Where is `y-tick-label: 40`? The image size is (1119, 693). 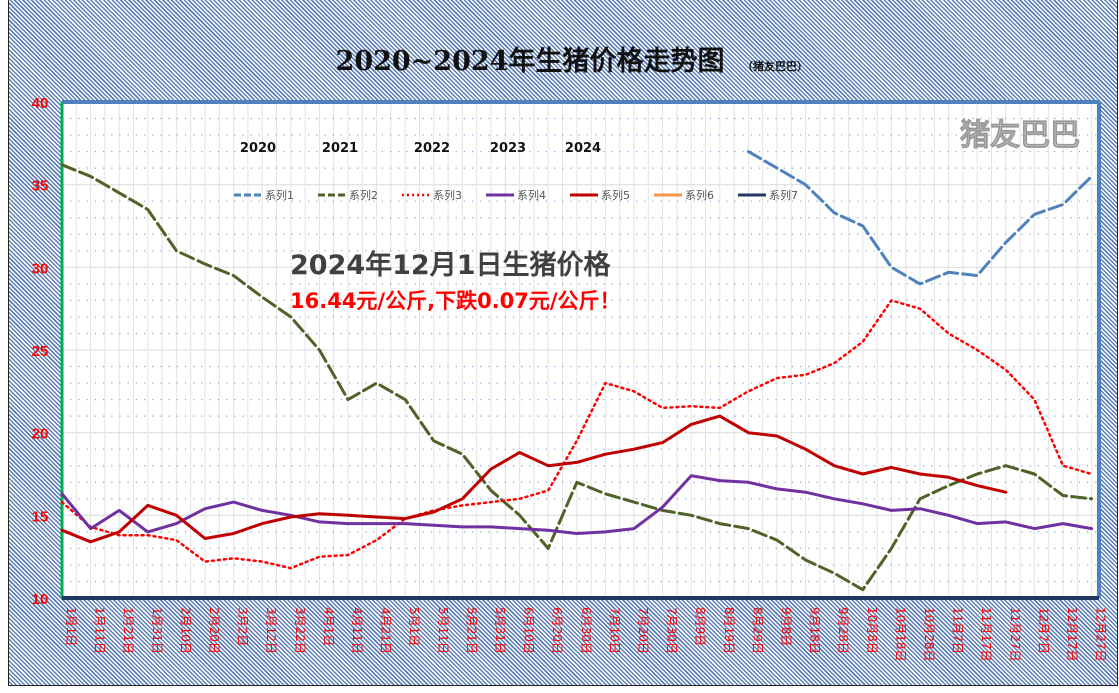 y-tick-label: 40 is located at coordinates (40, 103).